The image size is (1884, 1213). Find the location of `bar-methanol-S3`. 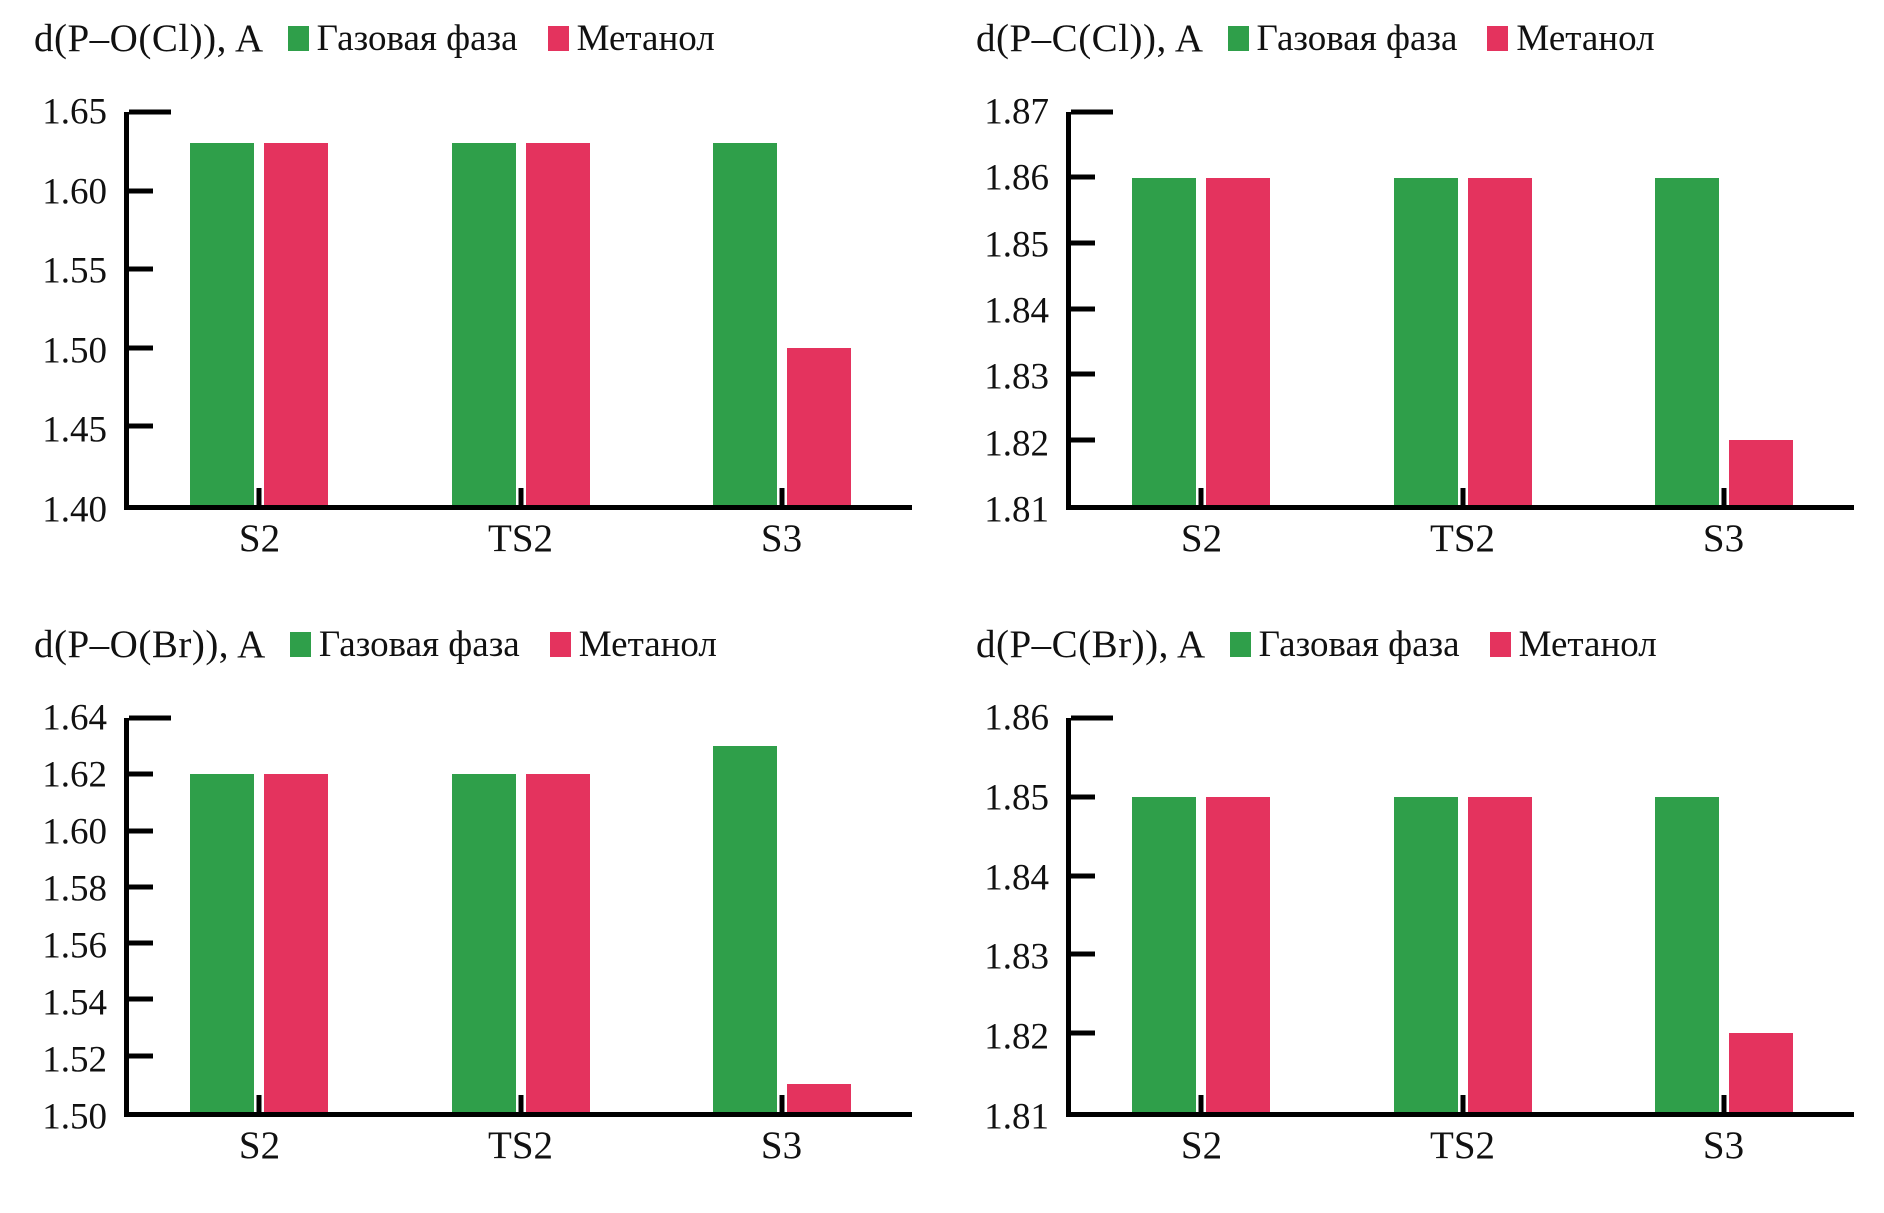

bar-methanol-S3 is located at coordinates (1760, 1072).